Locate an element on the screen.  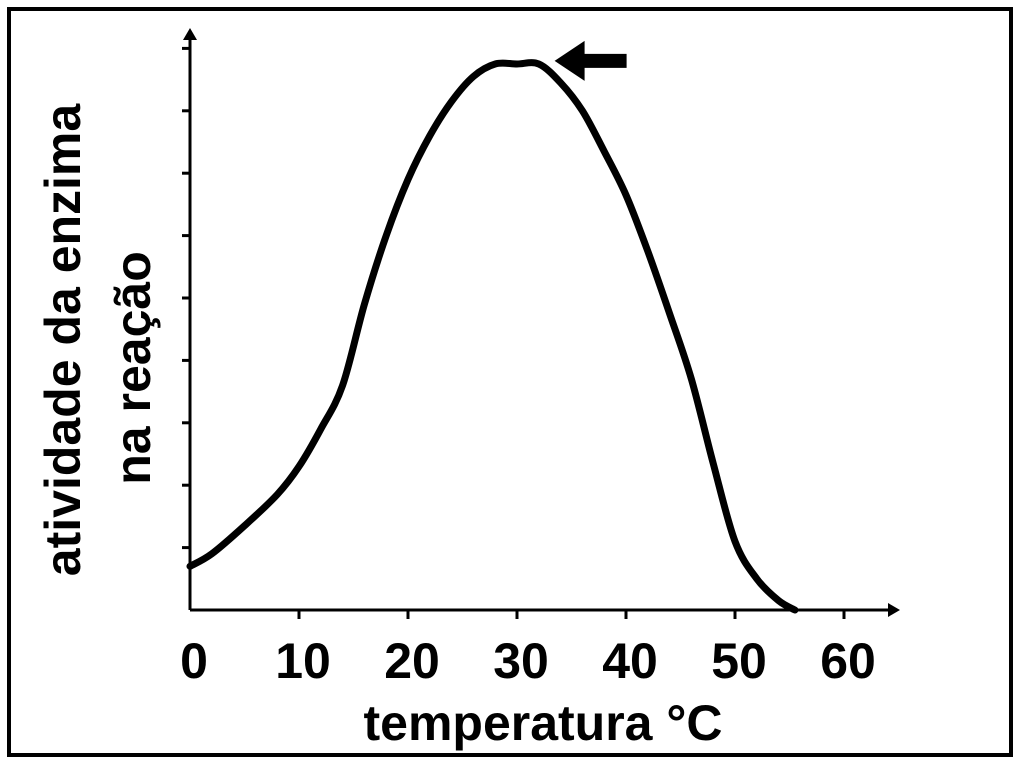
x-tick-label-60: 60 is located at coordinates (848, 661).